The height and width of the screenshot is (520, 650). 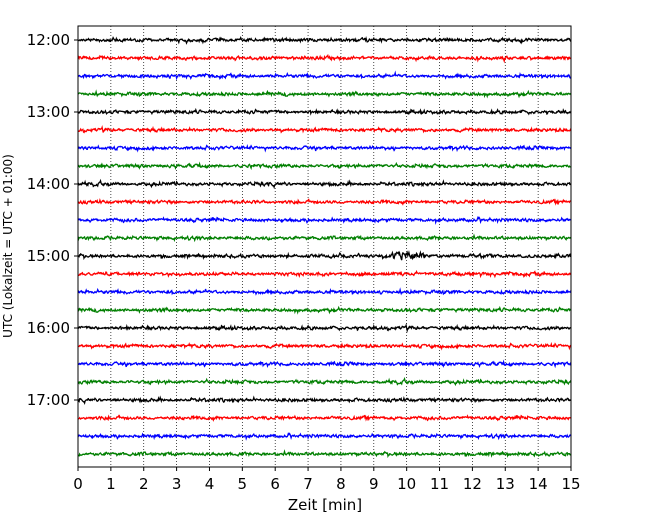 What do you see at coordinates (111, 484) in the screenshot?
I see `x-tick-label: 1` at bounding box center [111, 484].